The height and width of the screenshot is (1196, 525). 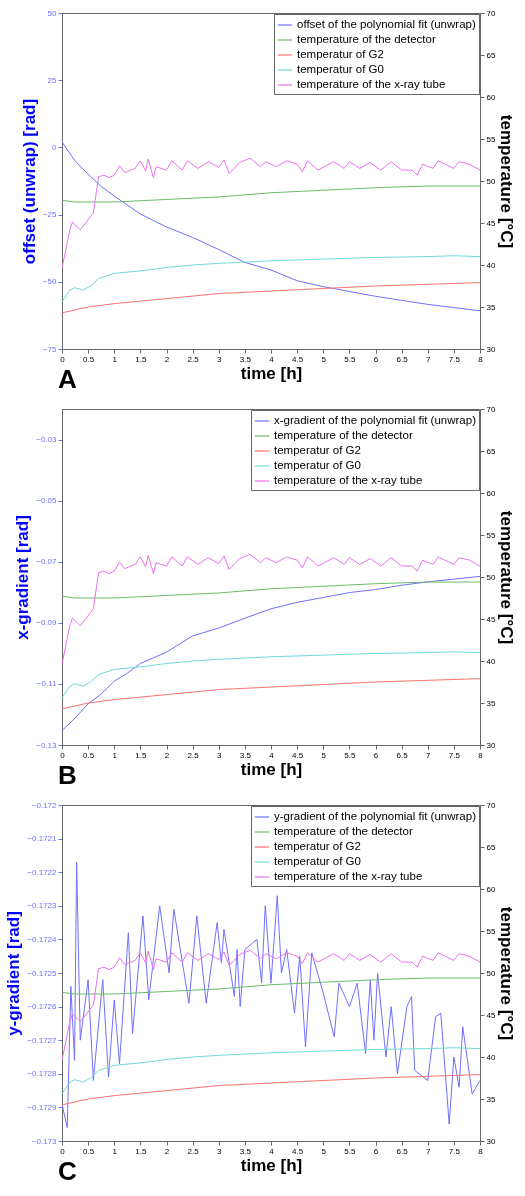 I want to click on x-tick-label: 6.5, so click(x=402, y=1151).